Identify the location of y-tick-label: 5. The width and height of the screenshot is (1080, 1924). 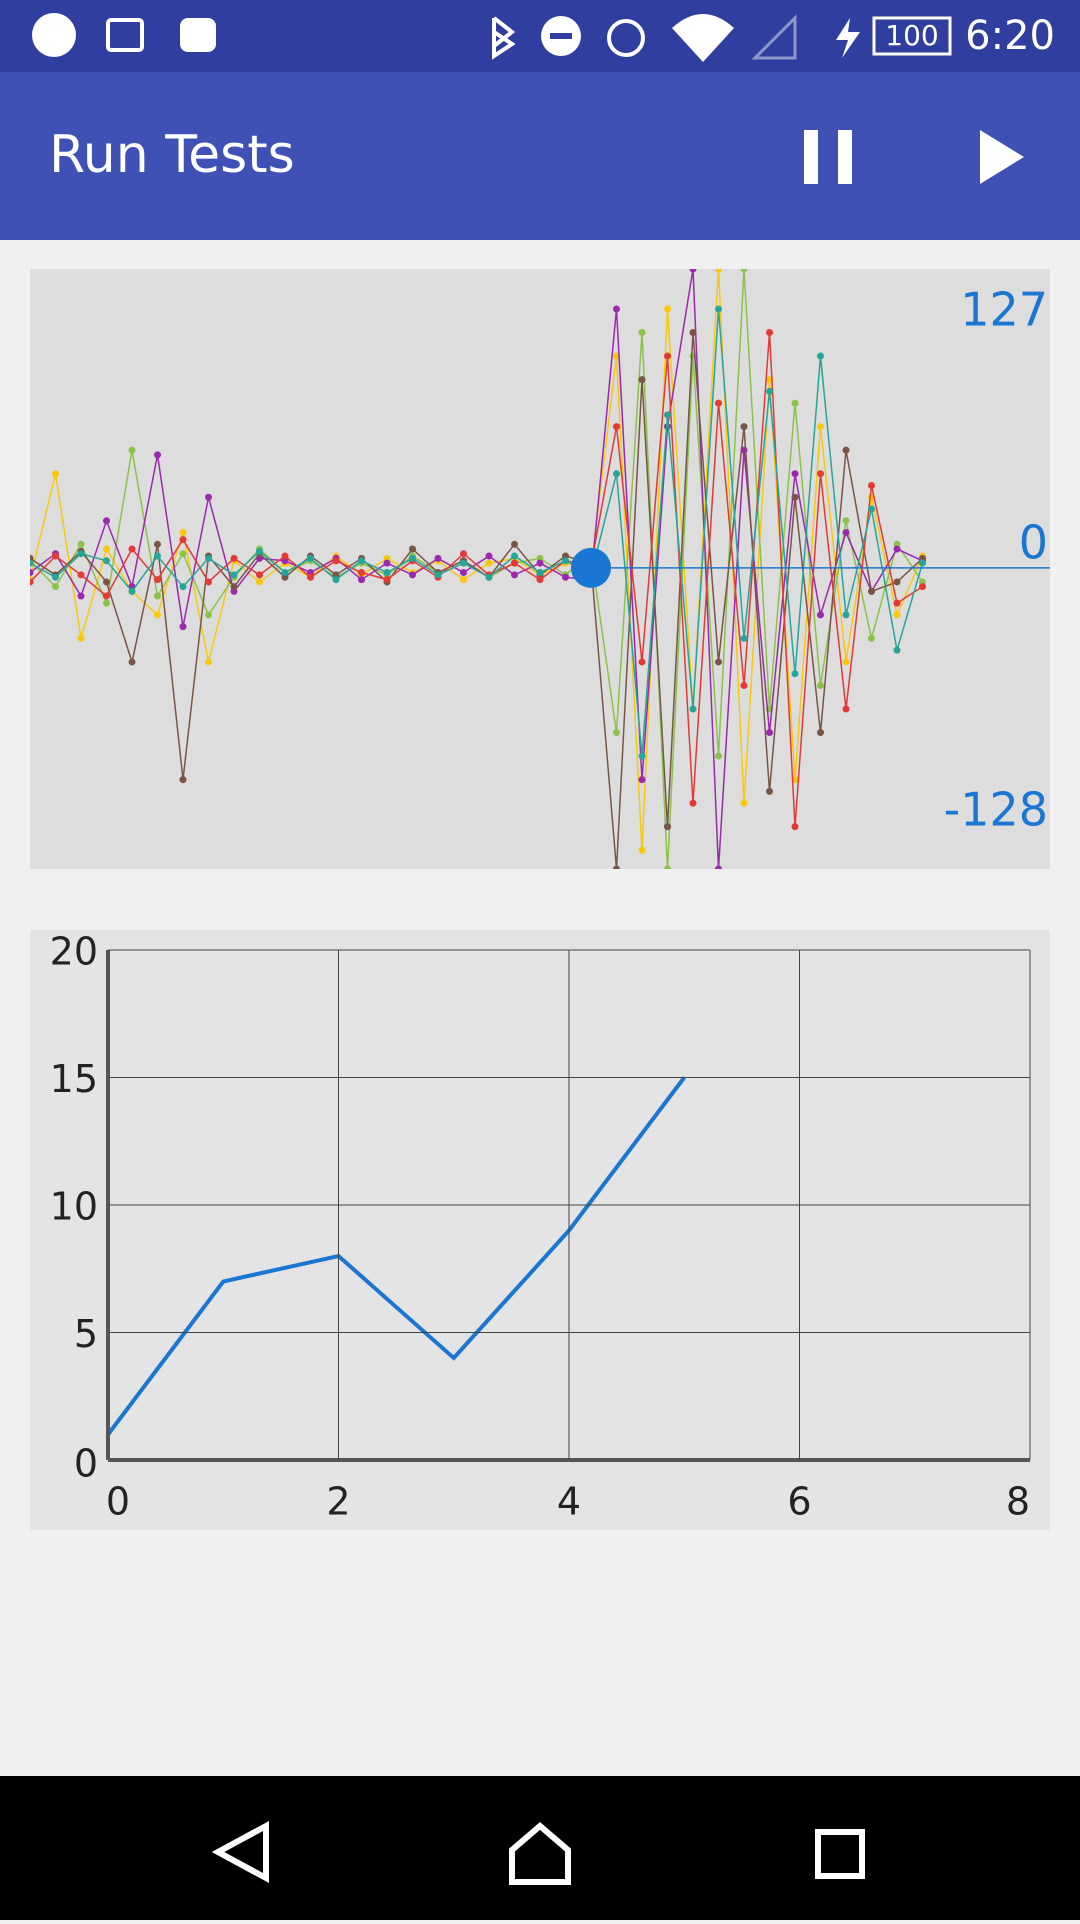
(86, 1334).